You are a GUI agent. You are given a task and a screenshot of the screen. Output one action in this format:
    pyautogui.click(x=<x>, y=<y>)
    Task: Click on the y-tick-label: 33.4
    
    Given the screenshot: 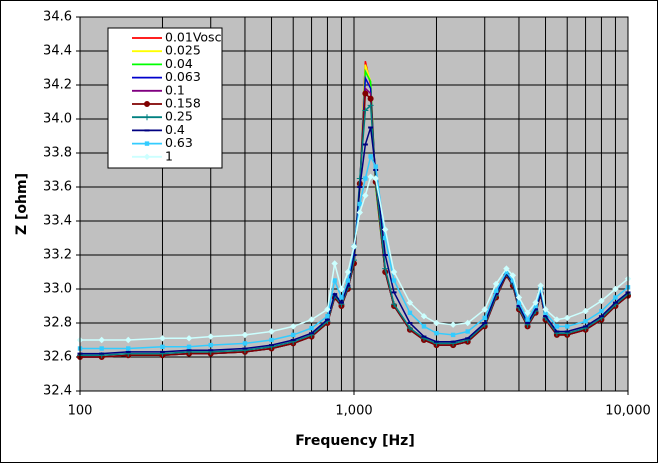 What is the action you would take?
    pyautogui.click(x=57, y=221)
    